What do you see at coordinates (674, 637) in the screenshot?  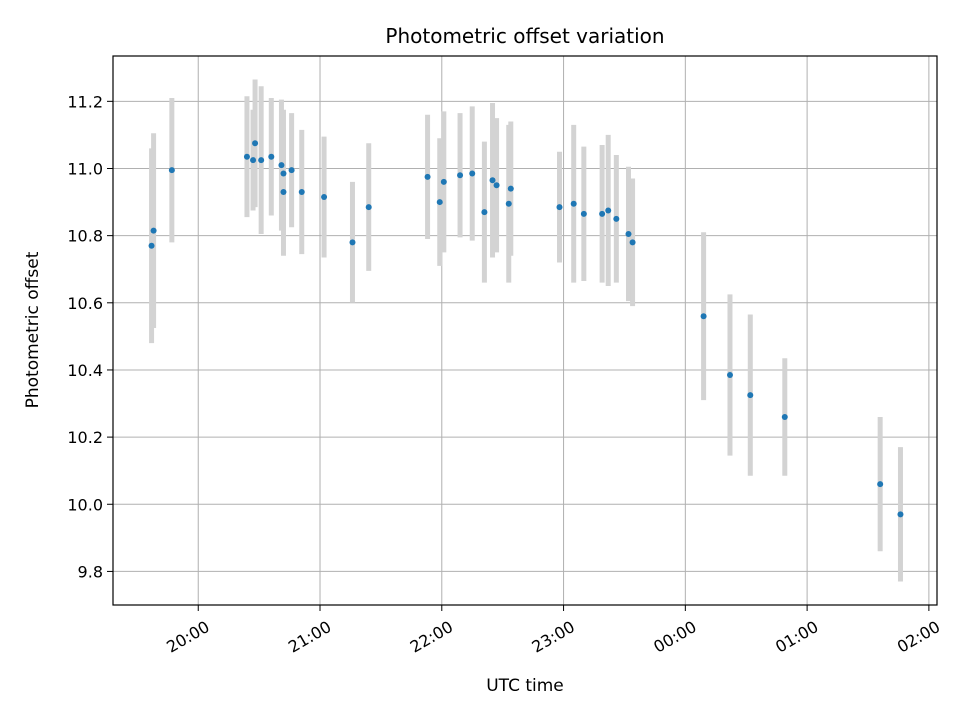 I see `x-tick-label: 00:00` at bounding box center [674, 637].